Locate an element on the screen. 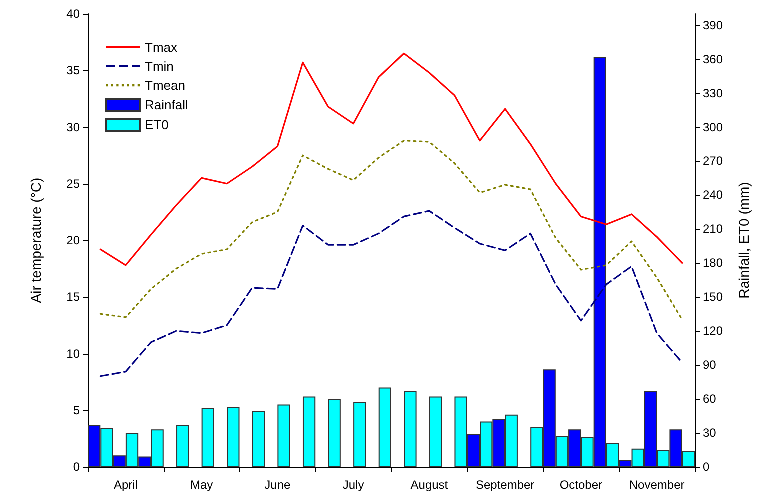  y-tick-label: 15 is located at coordinates (73, 297).